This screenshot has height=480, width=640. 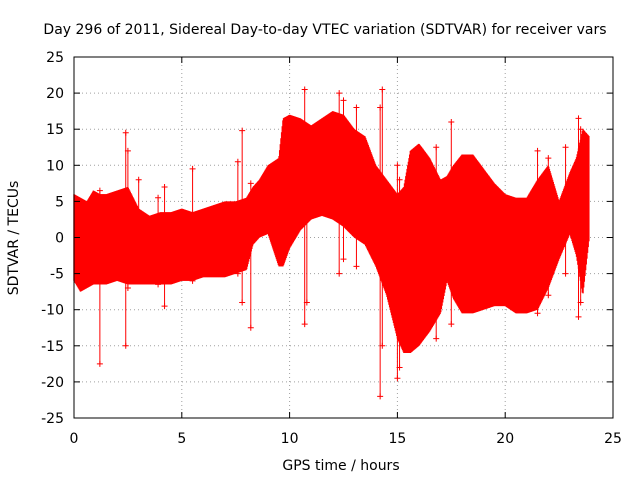 I want to click on y-tick-label: 20, so click(x=55, y=94).